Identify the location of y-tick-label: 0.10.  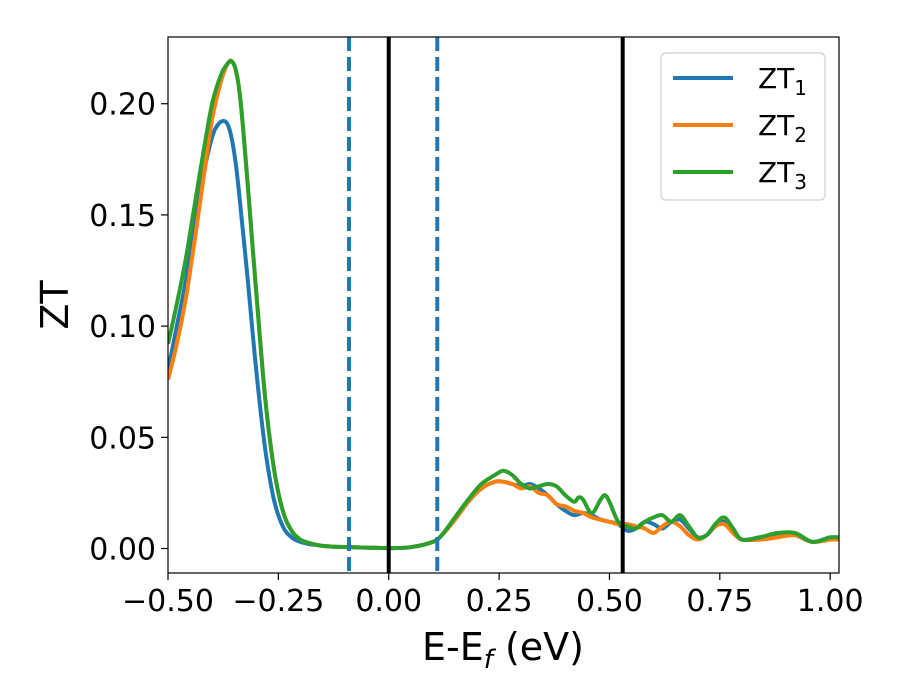
(122, 327).